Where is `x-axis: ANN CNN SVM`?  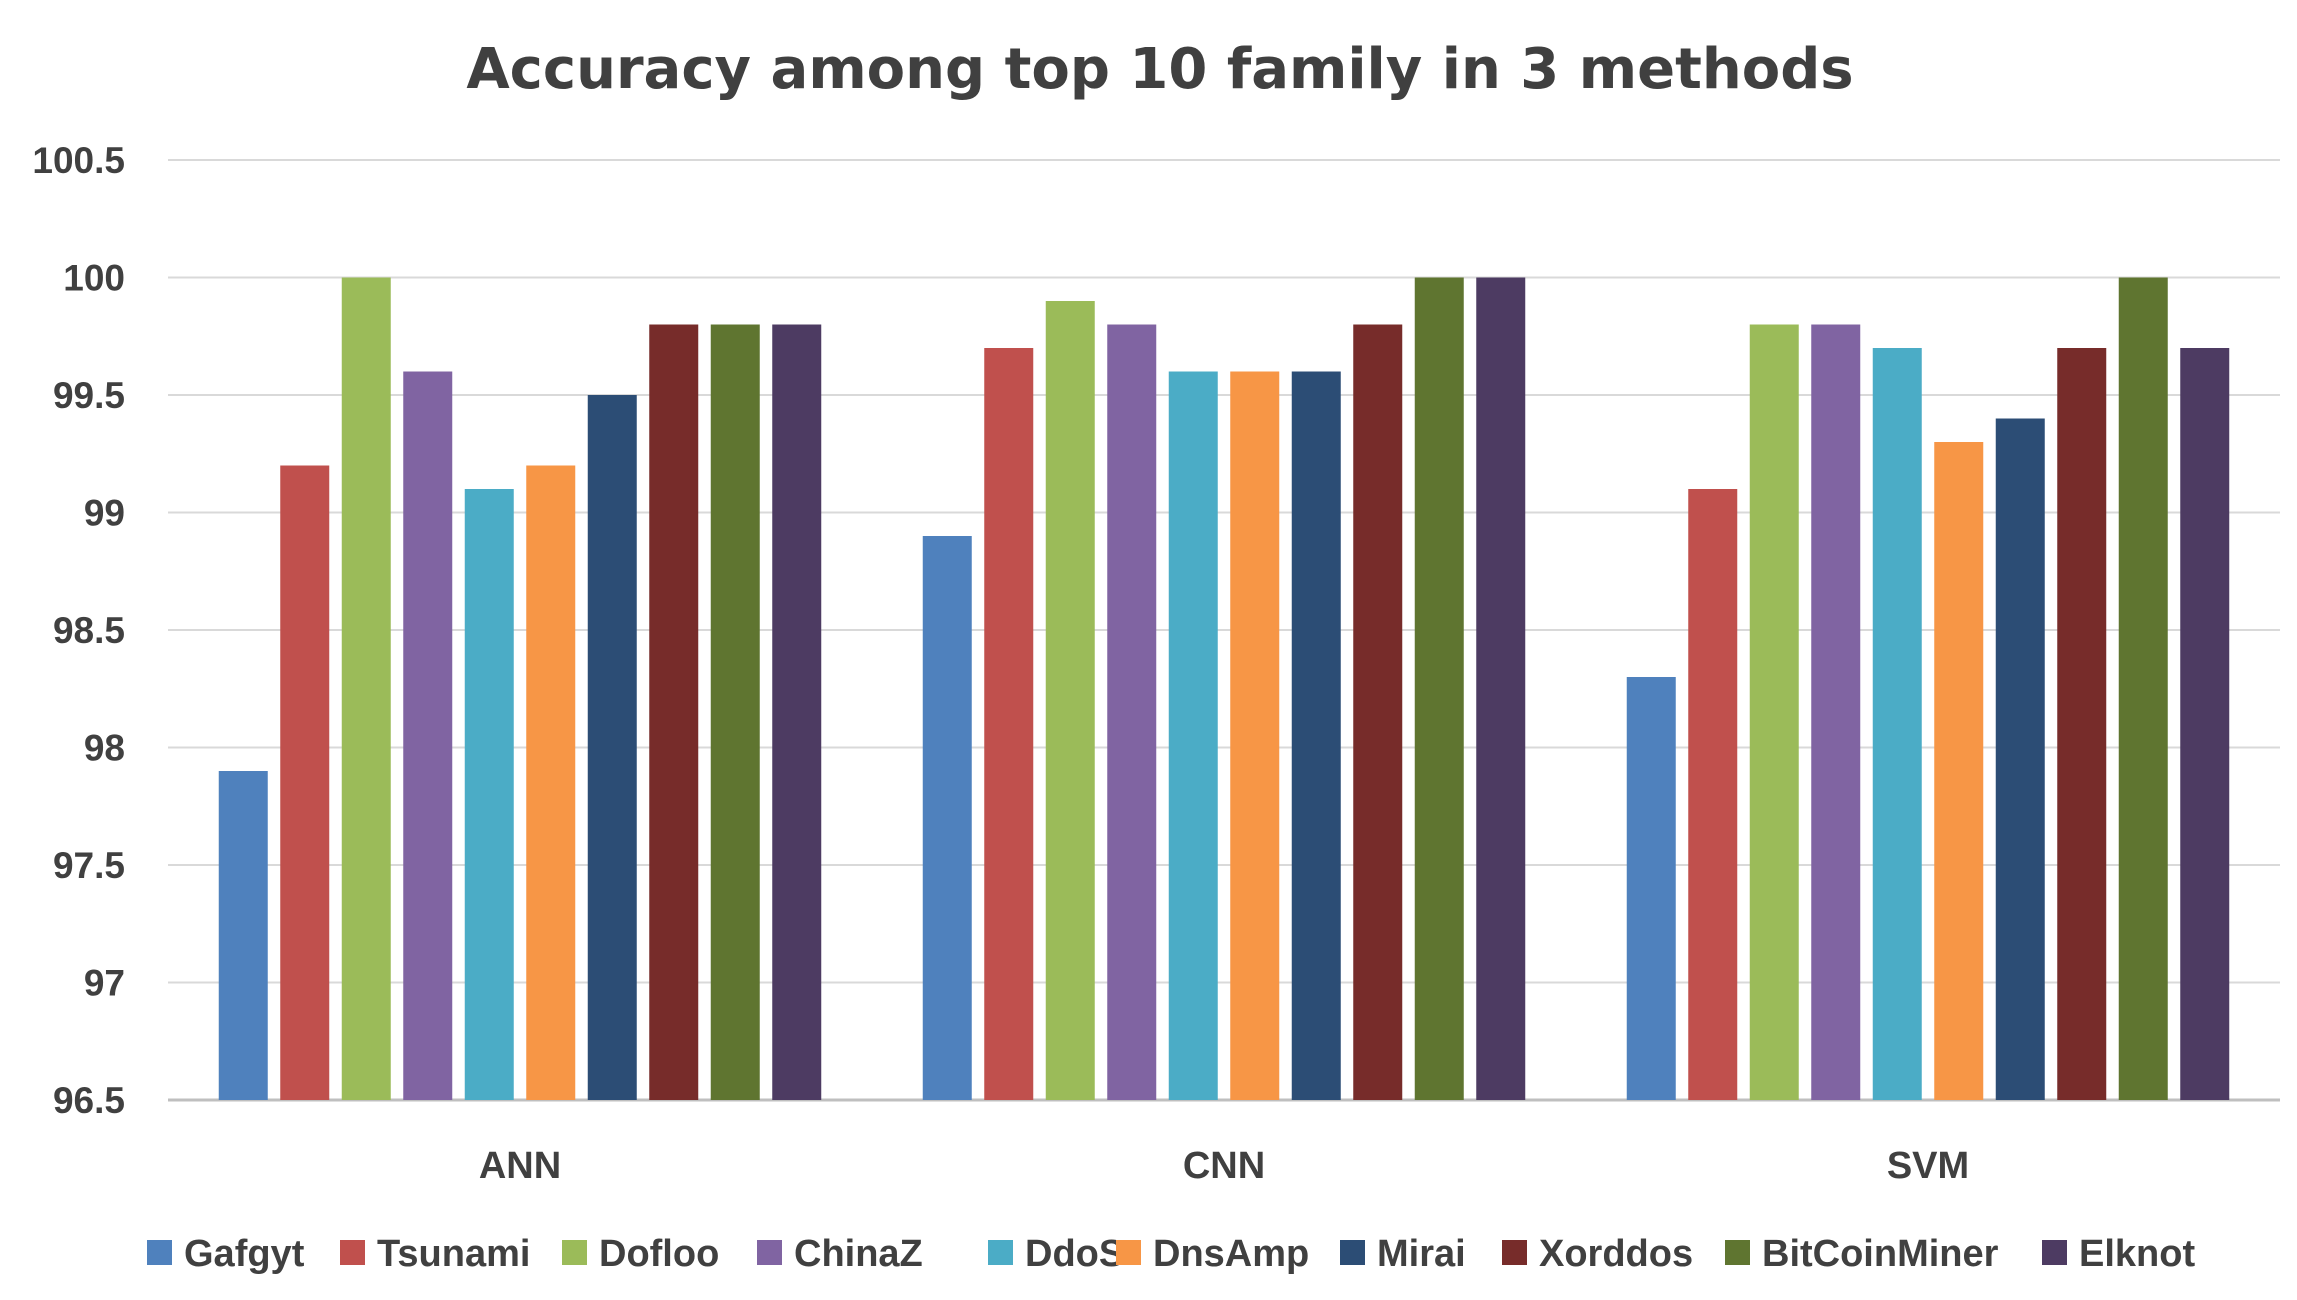 x-axis: ANN CNN SVM is located at coordinates (1224, 1166).